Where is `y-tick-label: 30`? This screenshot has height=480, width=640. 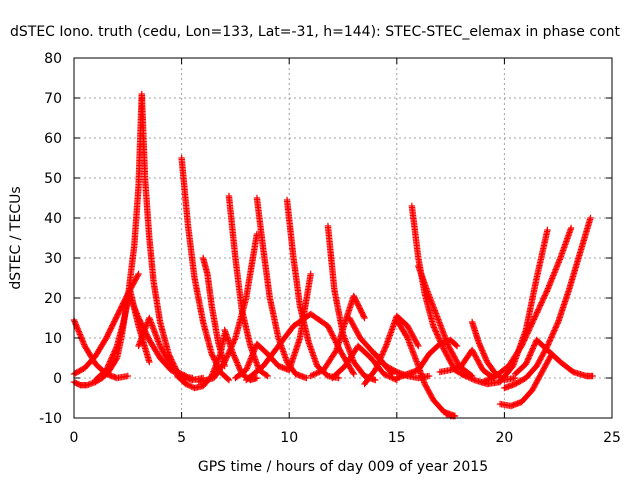
y-tick-label: 30 is located at coordinates (53, 259).